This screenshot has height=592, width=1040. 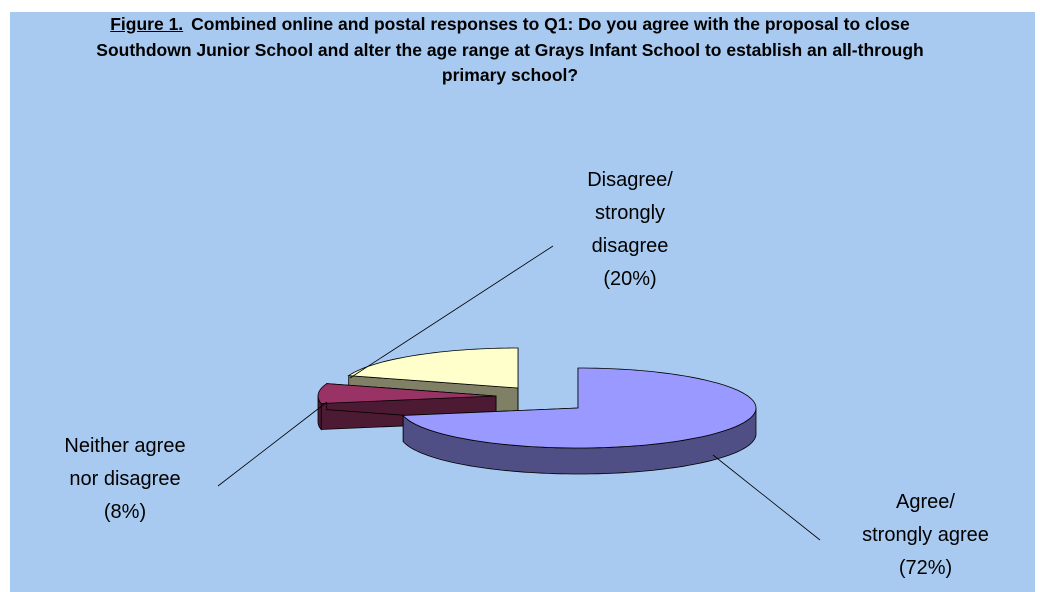 What do you see at coordinates (925, 518) in the screenshot?
I see `category-label: Agree/ strongly agree` at bounding box center [925, 518].